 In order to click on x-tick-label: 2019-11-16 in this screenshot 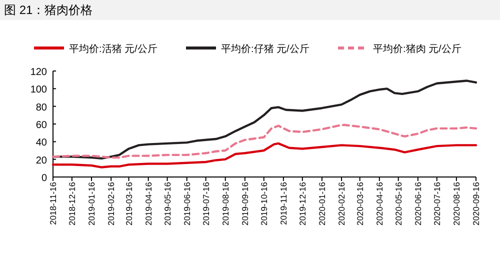, I will do `click(283, 203)`.